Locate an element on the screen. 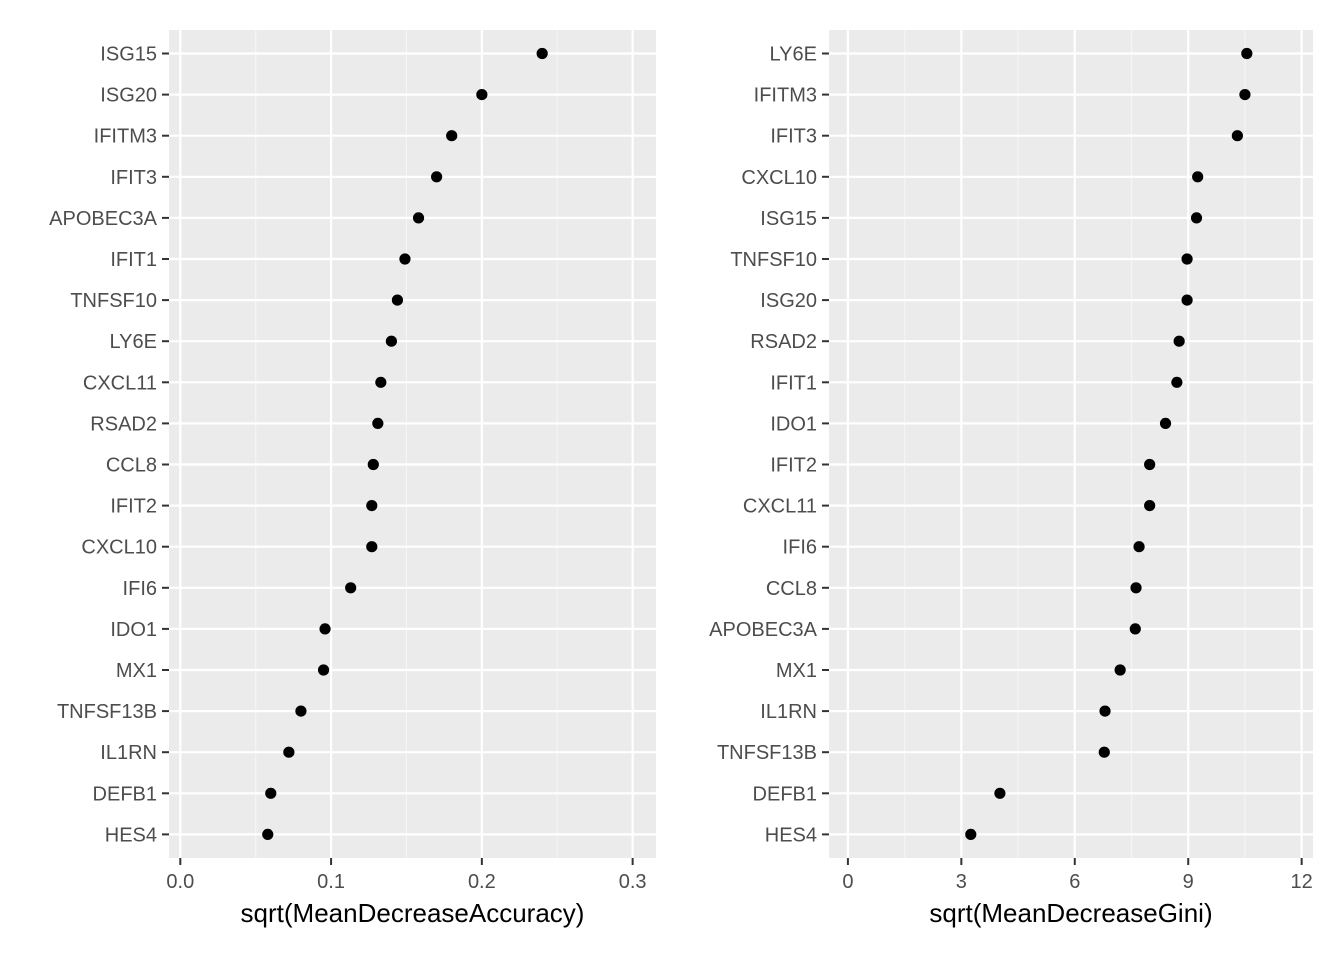 Image resolution: width=1344 pixels, height=960 pixels. gini-x-tick-label: 6 is located at coordinates (1074, 882).